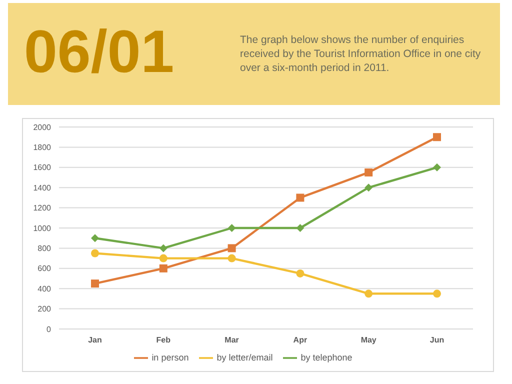 The width and height of the screenshot is (512, 384). Describe the element at coordinates (170, 357) in the screenshot. I see `legend-label: in person` at that location.